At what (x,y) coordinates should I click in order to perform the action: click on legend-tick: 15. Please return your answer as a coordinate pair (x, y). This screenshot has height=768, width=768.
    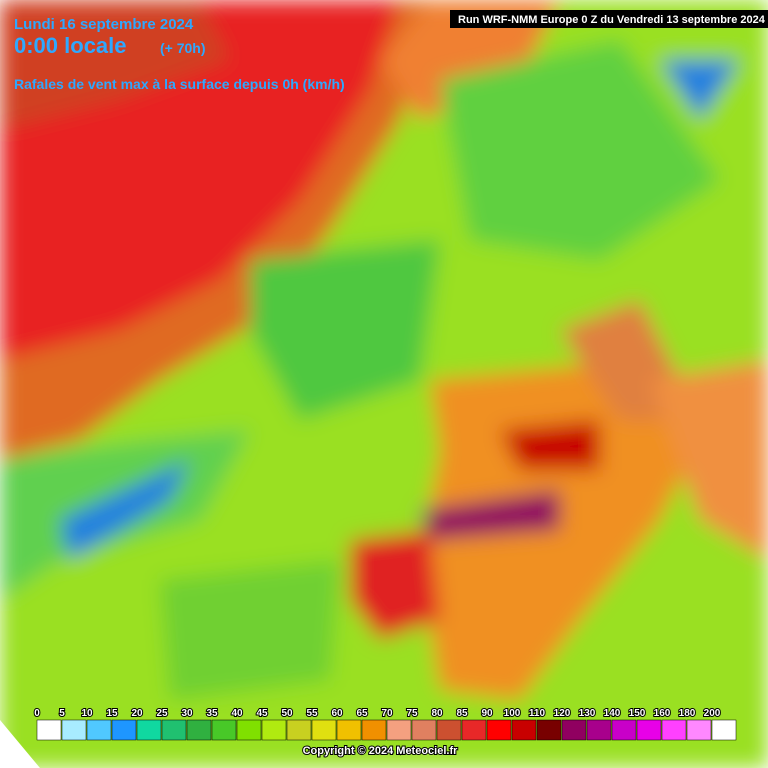
    Looking at the image, I should click on (112, 713).